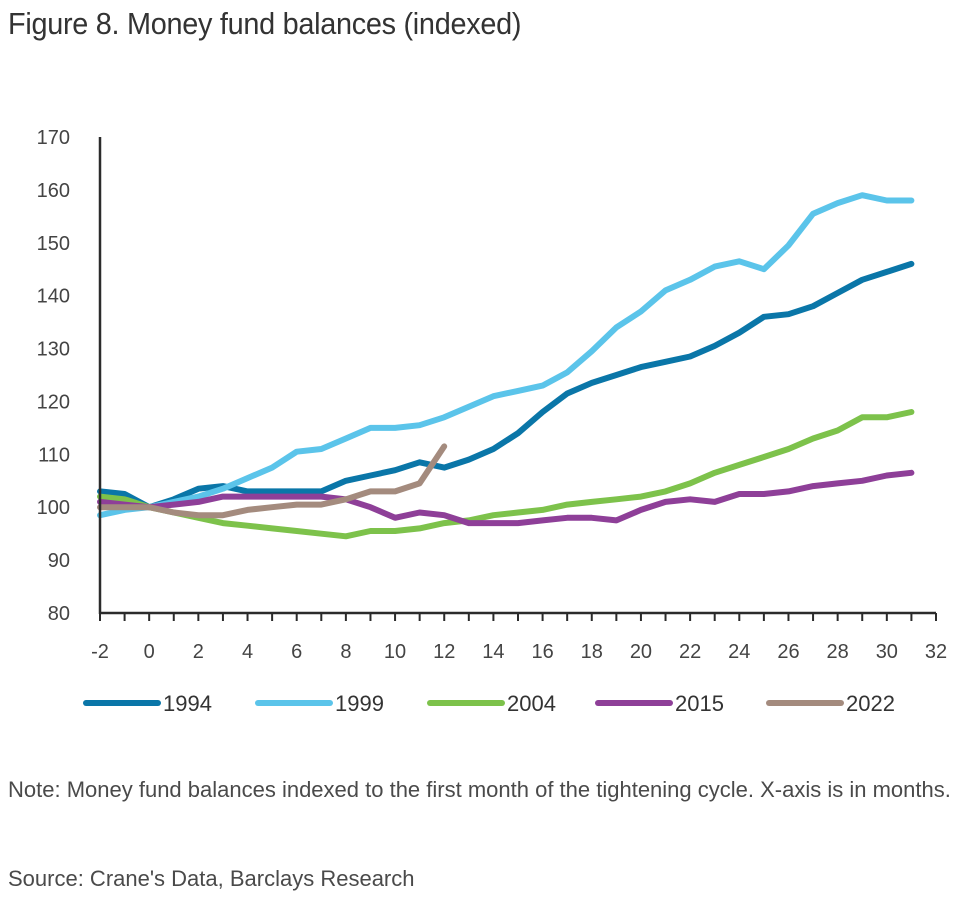 This screenshot has height=899, width=975. What do you see at coordinates (592, 652) in the screenshot?
I see `x-tick-label: 18` at bounding box center [592, 652].